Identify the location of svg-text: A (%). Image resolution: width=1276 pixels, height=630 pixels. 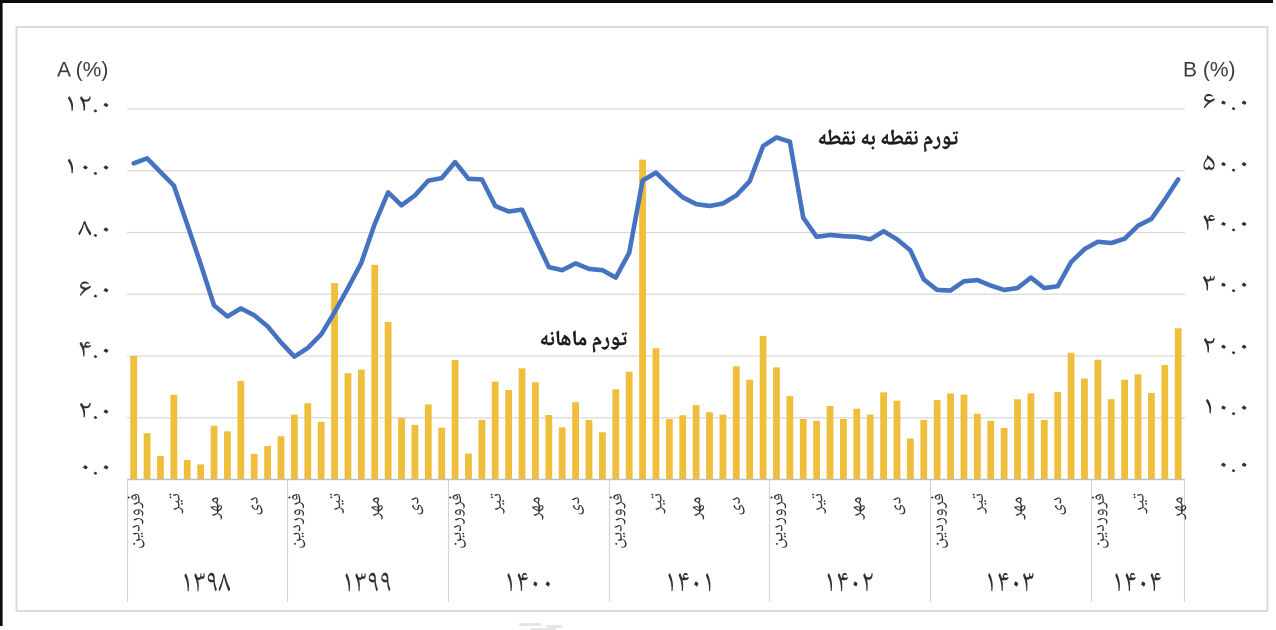
(82, 70).